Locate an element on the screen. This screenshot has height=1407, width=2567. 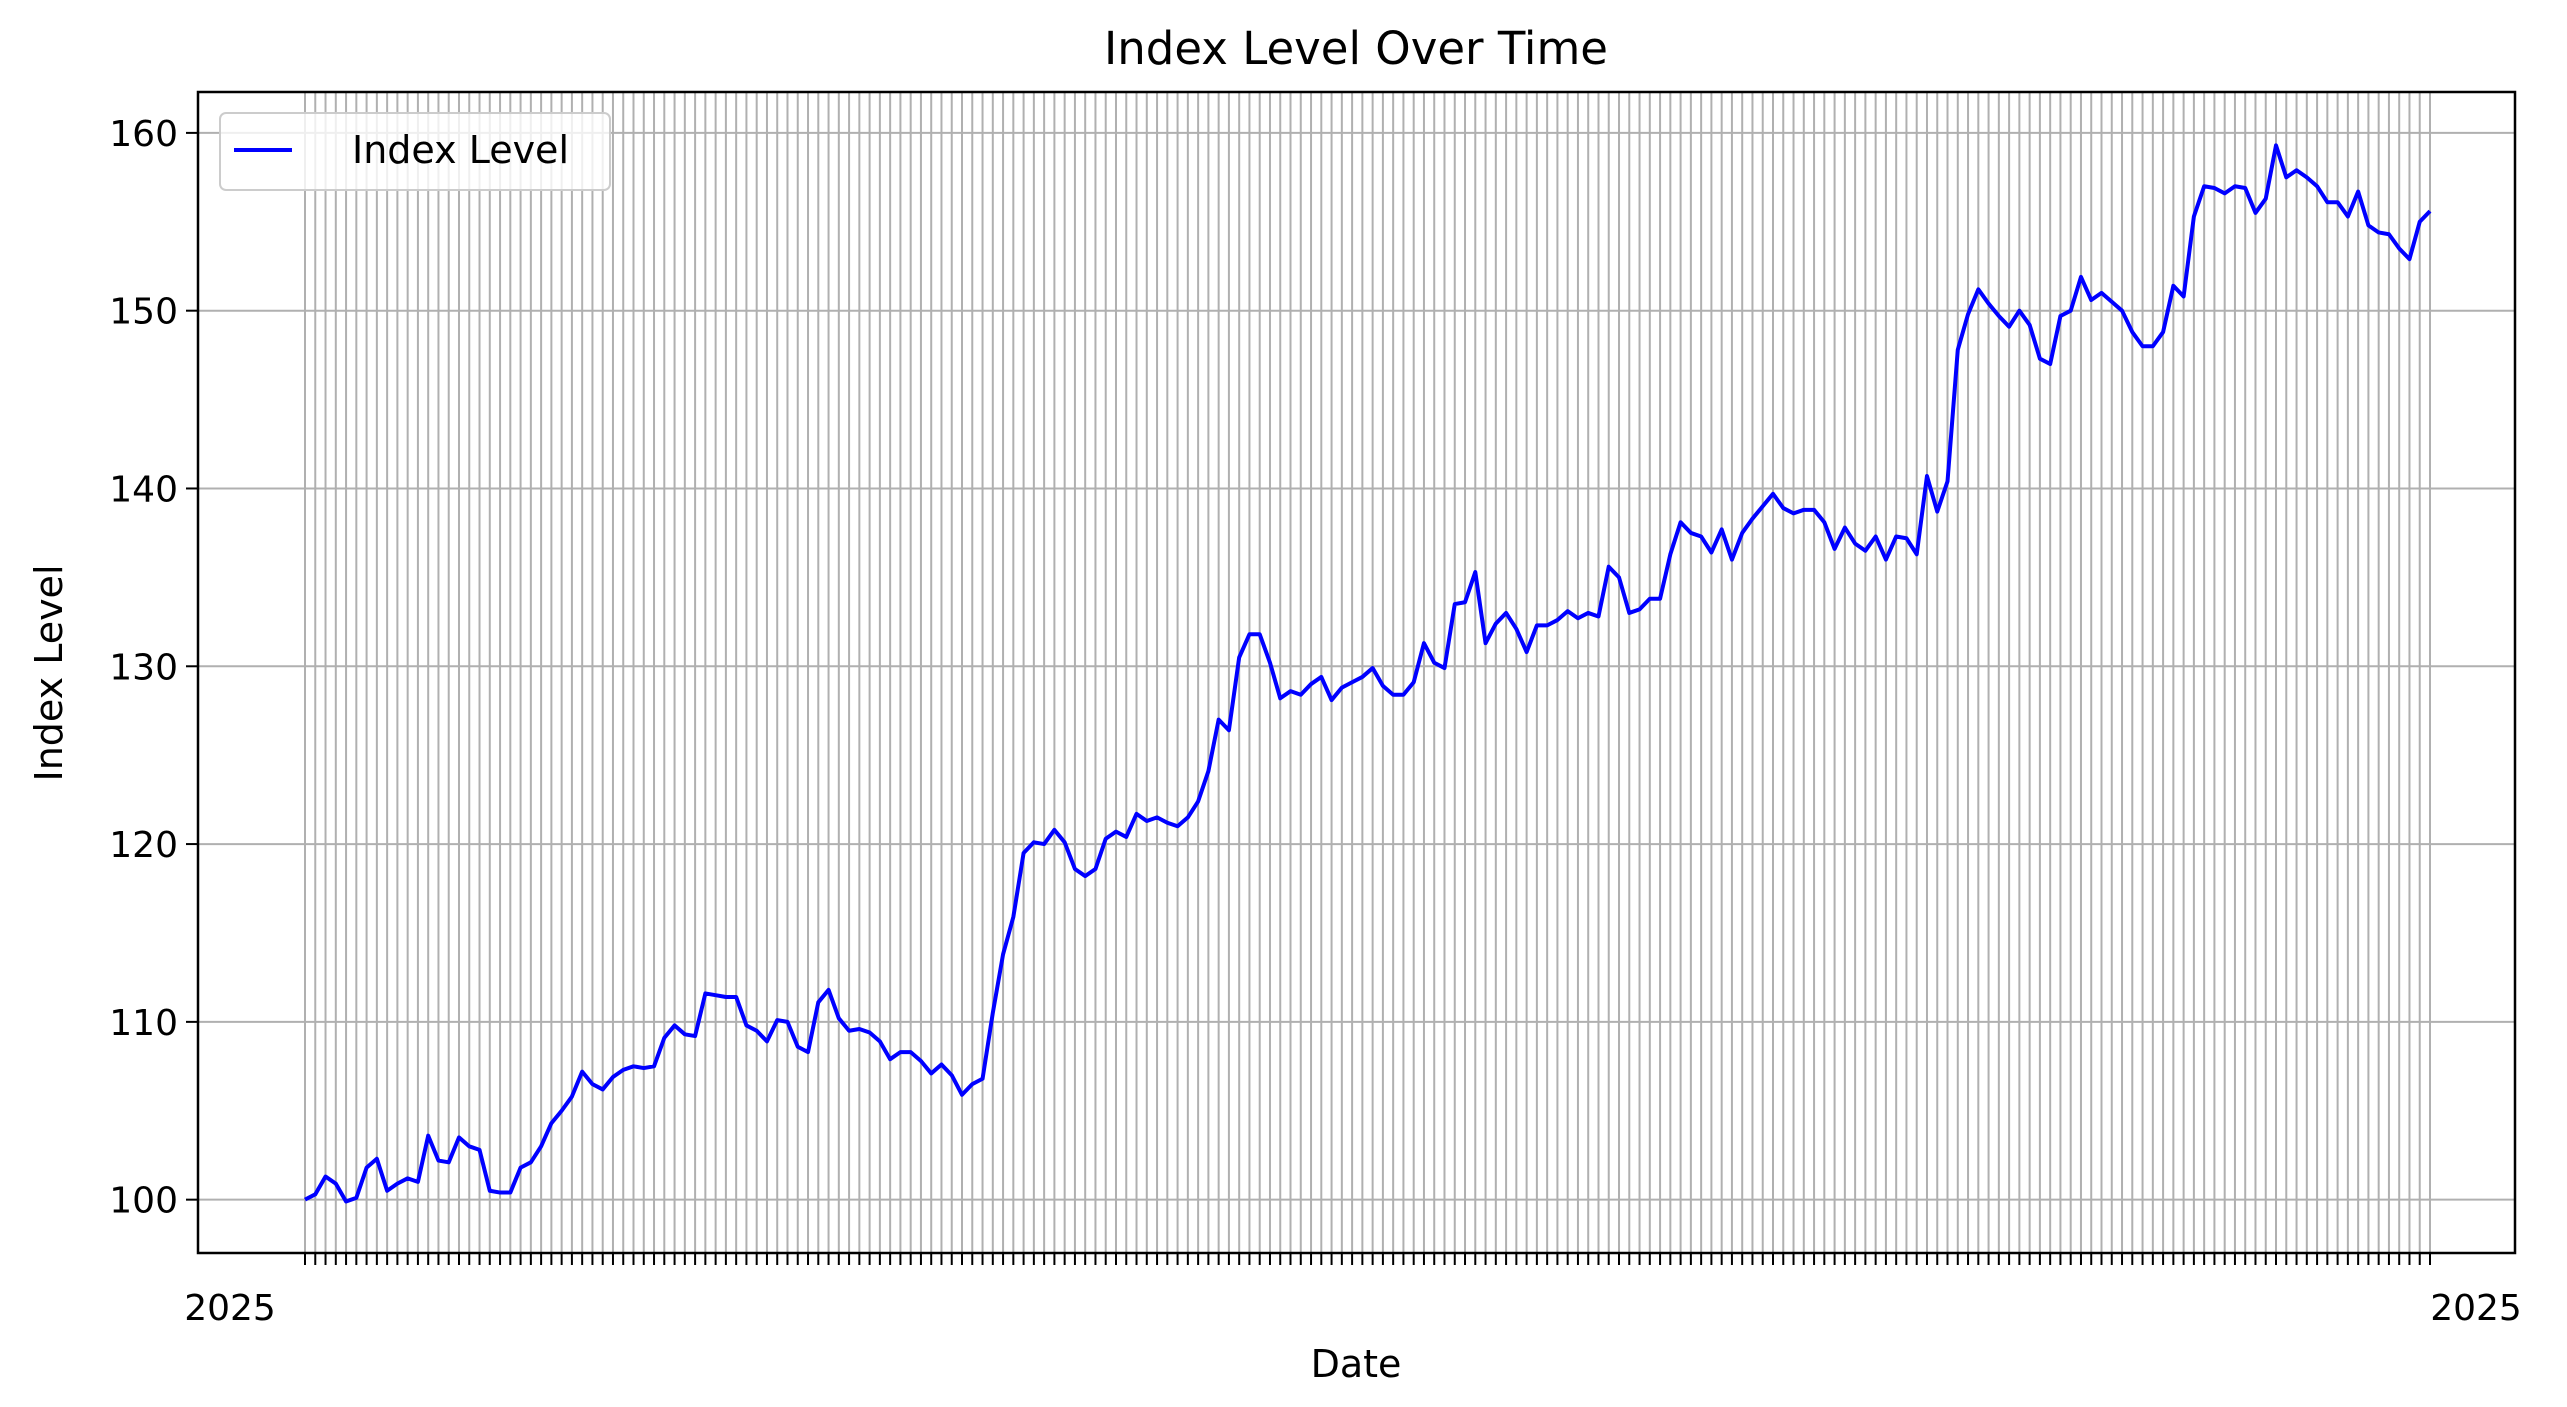
chart-title: Index Level Over Time is located at coordinates (1356, 48).